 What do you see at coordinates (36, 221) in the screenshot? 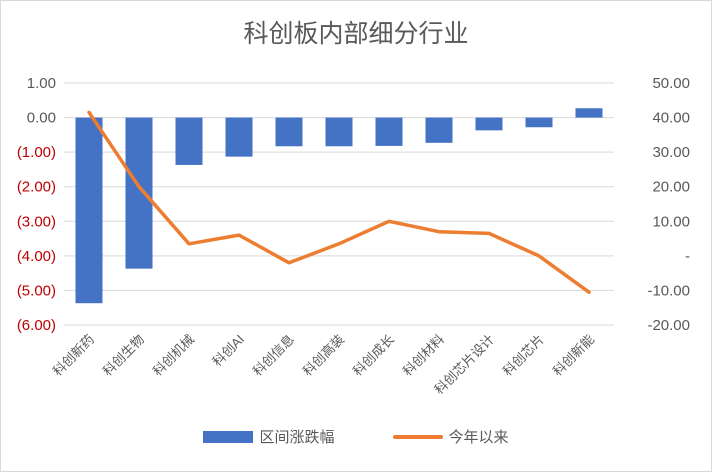
I see `left-tick-label: (3.00)` at bounding box center [36, 221].